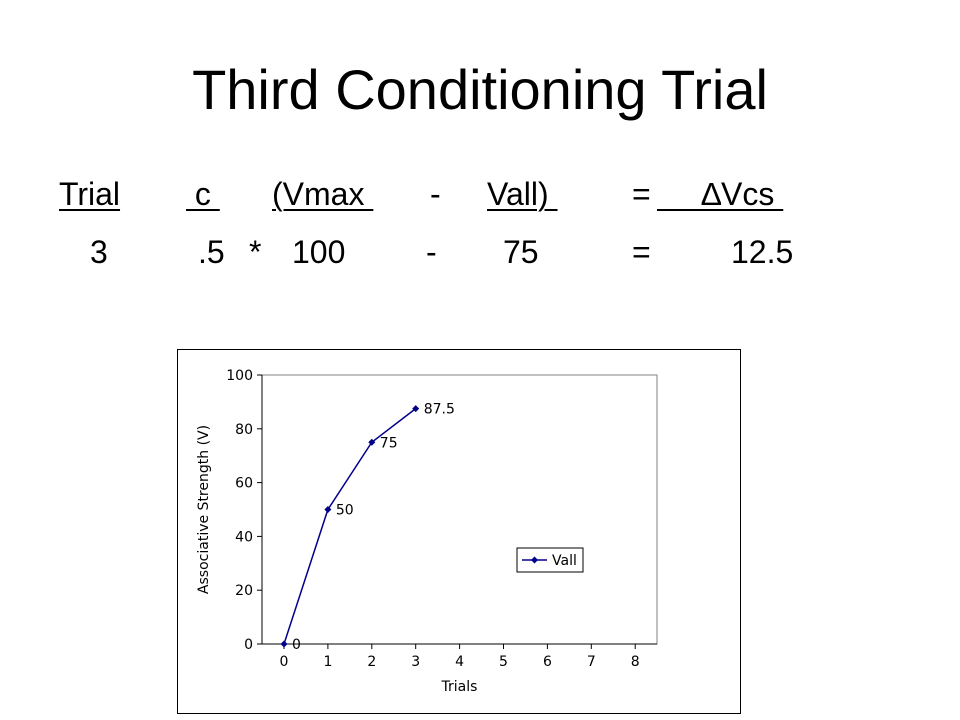  I want to click on header-vmax: (Vmax, so click(323, 194).